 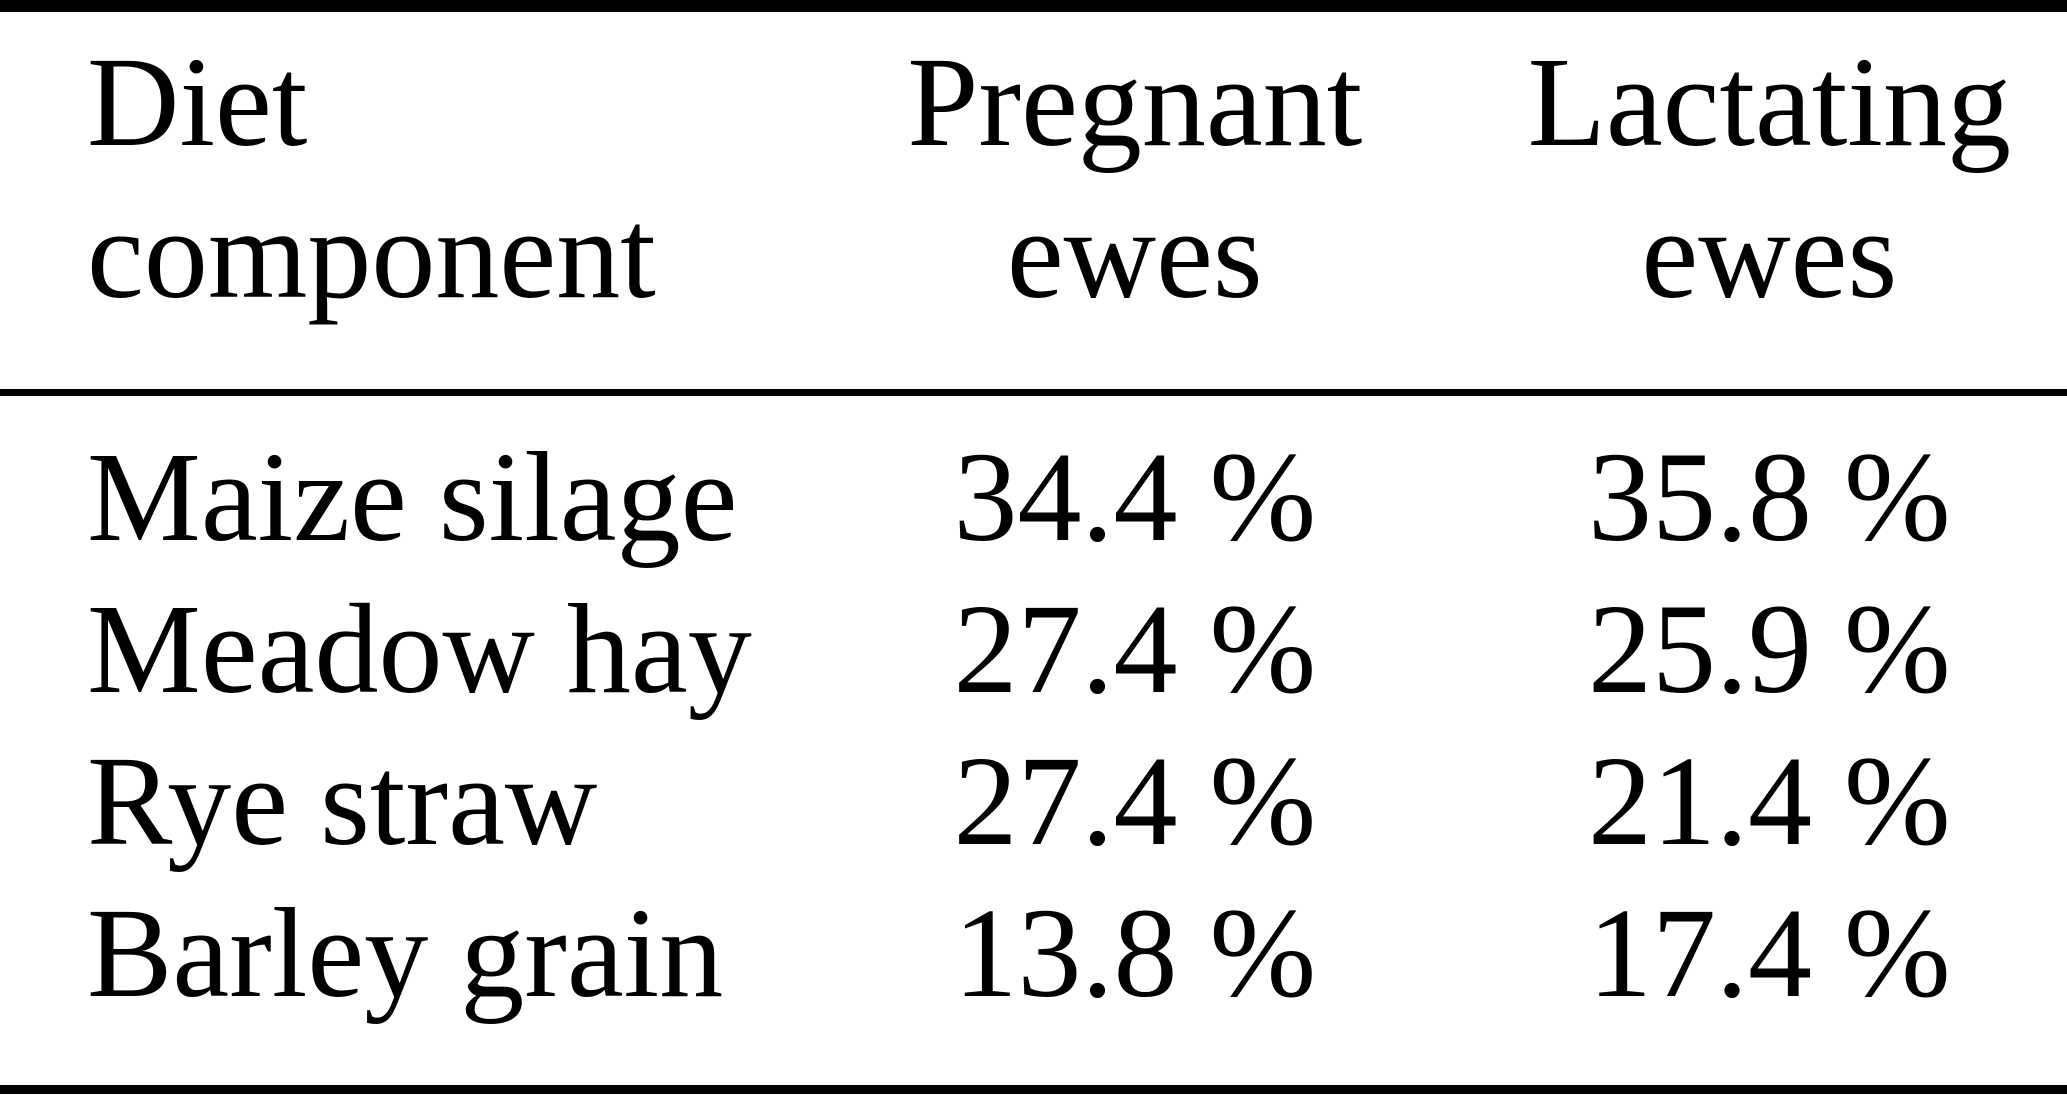 I want to click on diet-component-cell: Rye straw, so click(x=342, y=801).